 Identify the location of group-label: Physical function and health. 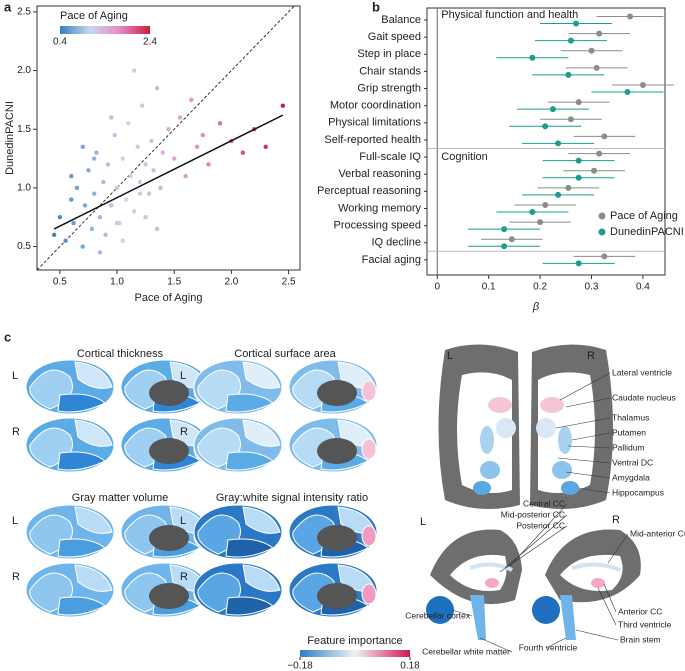
(509, 15).